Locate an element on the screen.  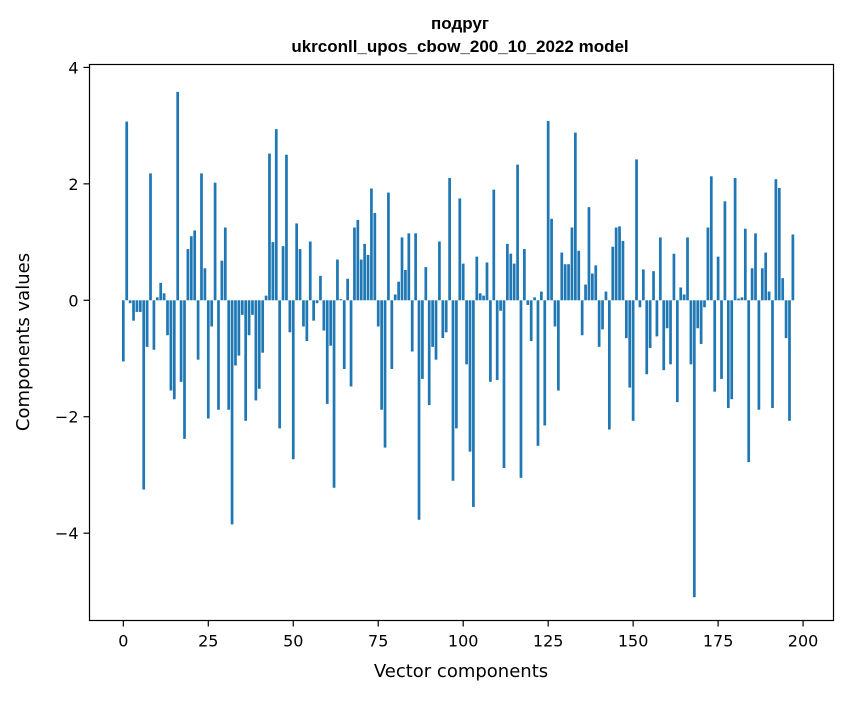
x-axis-label: Vector components is located at coordinates (461, 671).